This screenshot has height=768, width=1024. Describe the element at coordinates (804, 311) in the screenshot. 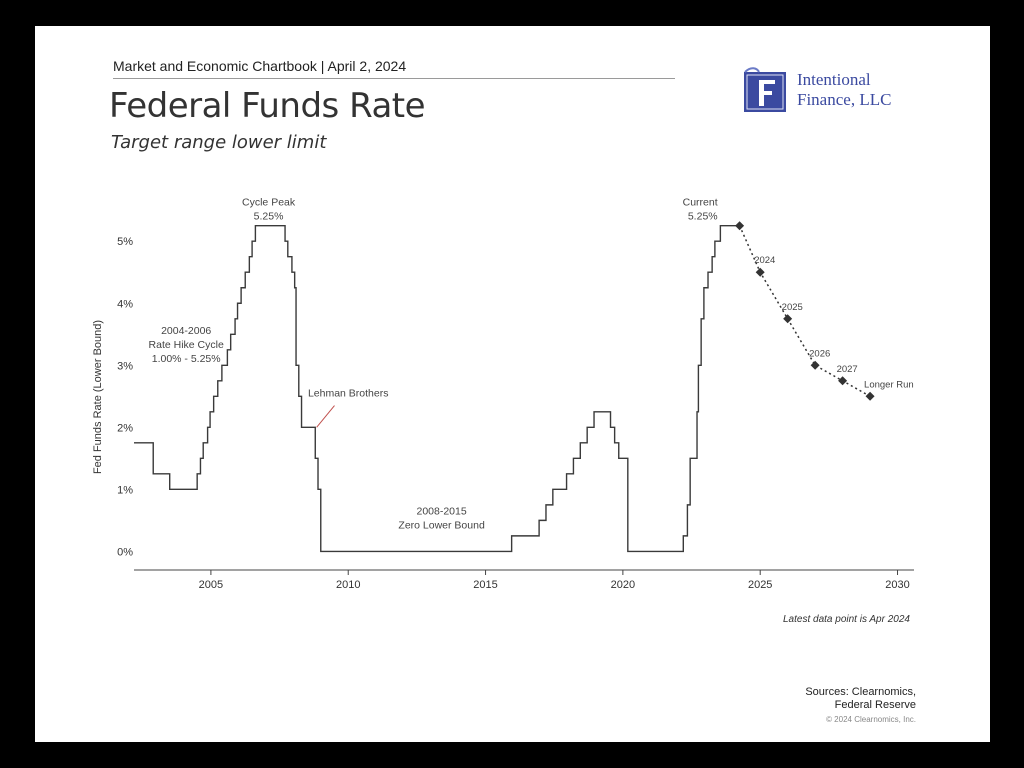

I see `projection-dotted-line` at that location.